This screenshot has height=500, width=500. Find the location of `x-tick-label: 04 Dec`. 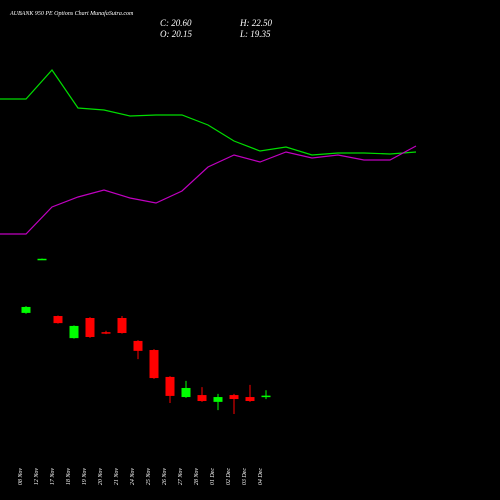

x-tick-label: 04 Dec is located at coordinates (260, 476).